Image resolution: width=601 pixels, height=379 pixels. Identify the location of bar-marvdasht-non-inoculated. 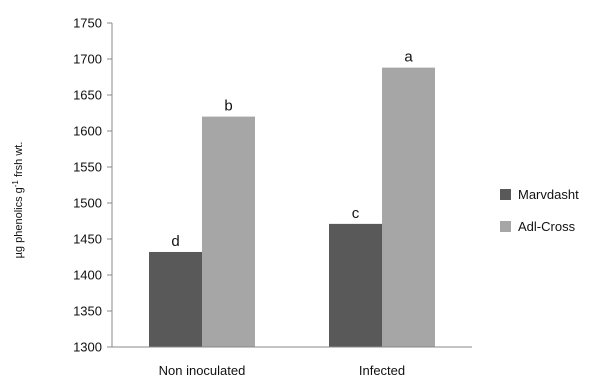
(175, 299).